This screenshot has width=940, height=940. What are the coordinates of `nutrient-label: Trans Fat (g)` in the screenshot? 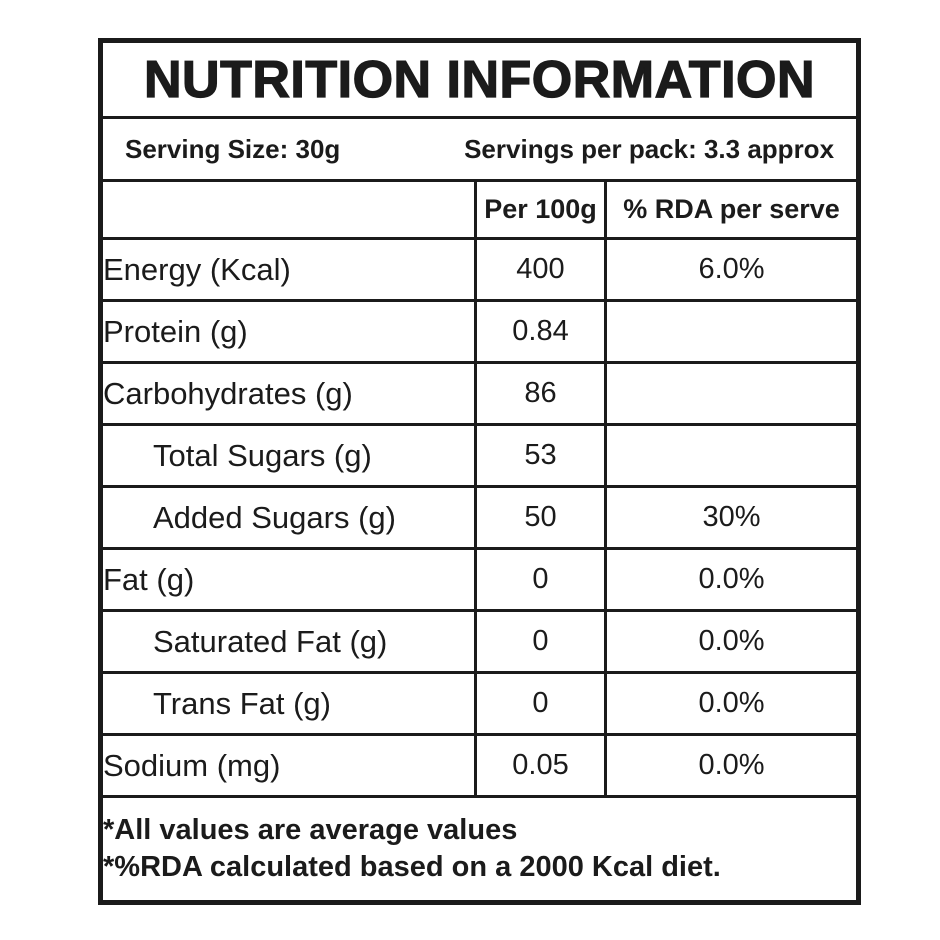 It's located at (288, 703).